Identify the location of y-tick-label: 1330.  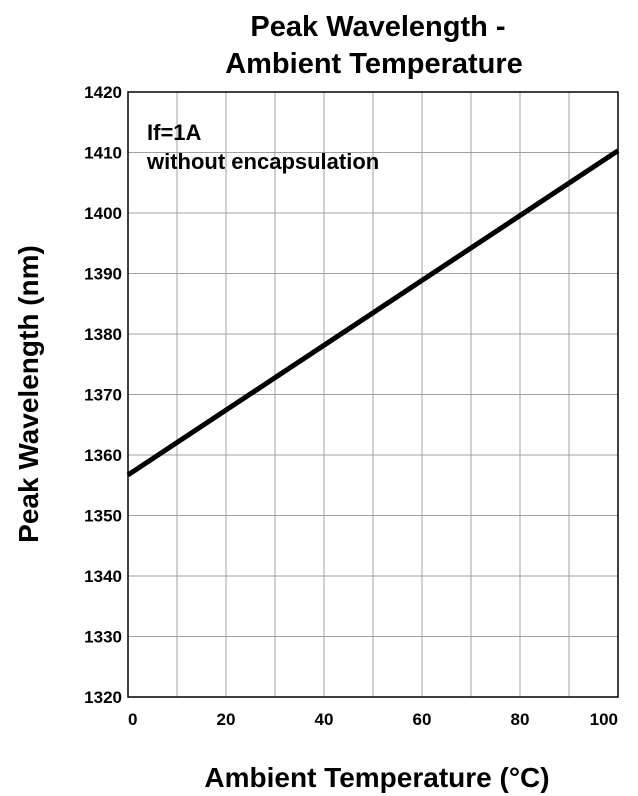
(103, 637).